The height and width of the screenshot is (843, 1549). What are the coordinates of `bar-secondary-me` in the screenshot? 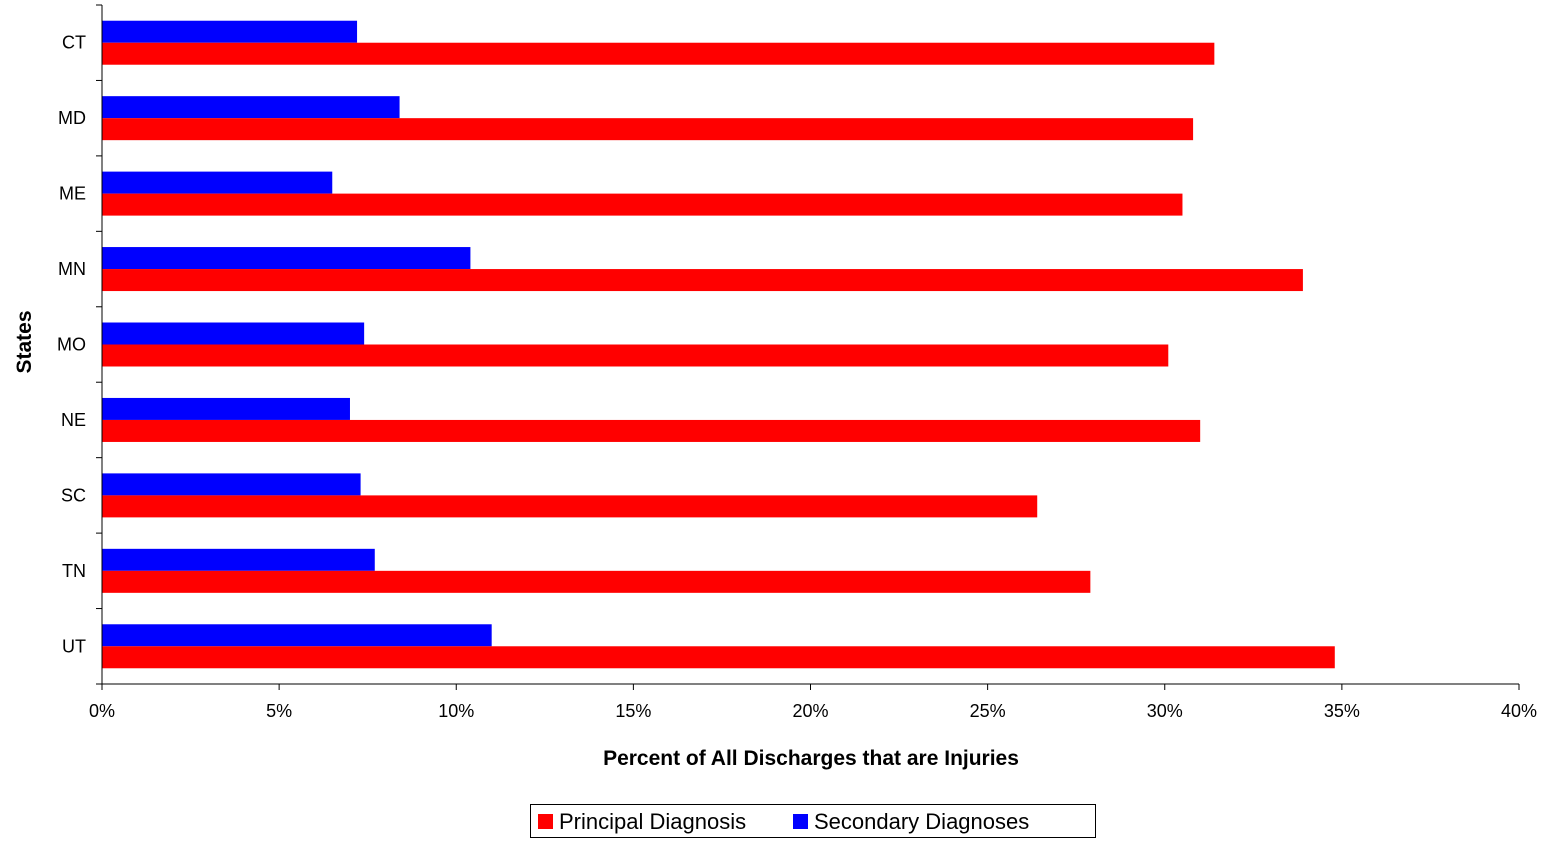 It's located at (217, 182).